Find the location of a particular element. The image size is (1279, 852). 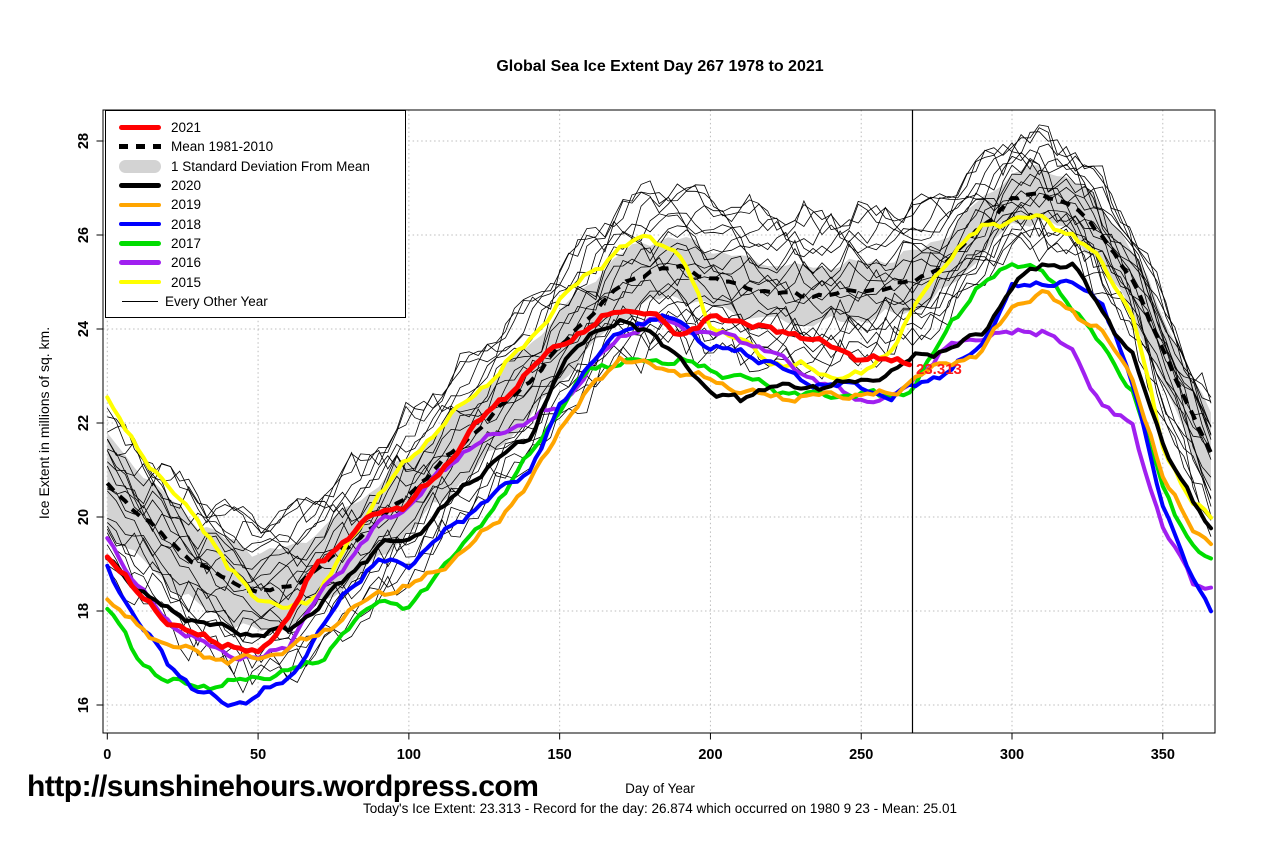

legend-label: 2015 is located at coordinates (186, 282).